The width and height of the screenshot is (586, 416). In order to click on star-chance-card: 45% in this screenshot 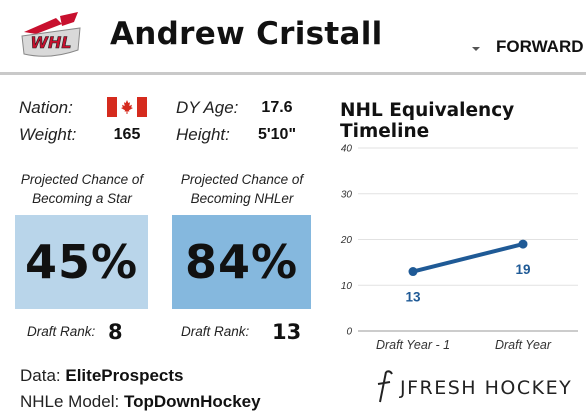, I will do `click(81, 262)`.